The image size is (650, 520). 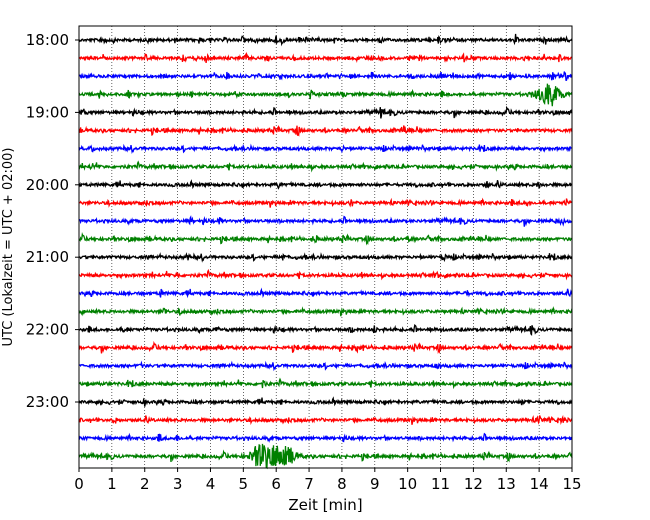 What do you see at coordinates (539, 484) in the screenshot?
I see `x-tick-label: 14` at bounding box center [539, 484].